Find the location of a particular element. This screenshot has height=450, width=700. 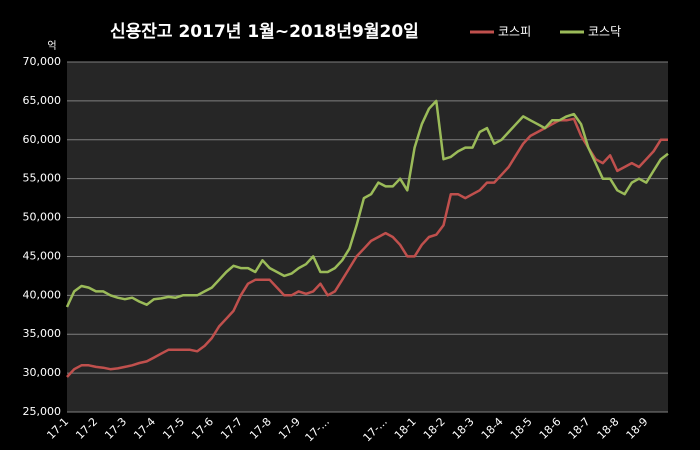

y-tick-label: 45,000 is located at coordinates (42, 255).